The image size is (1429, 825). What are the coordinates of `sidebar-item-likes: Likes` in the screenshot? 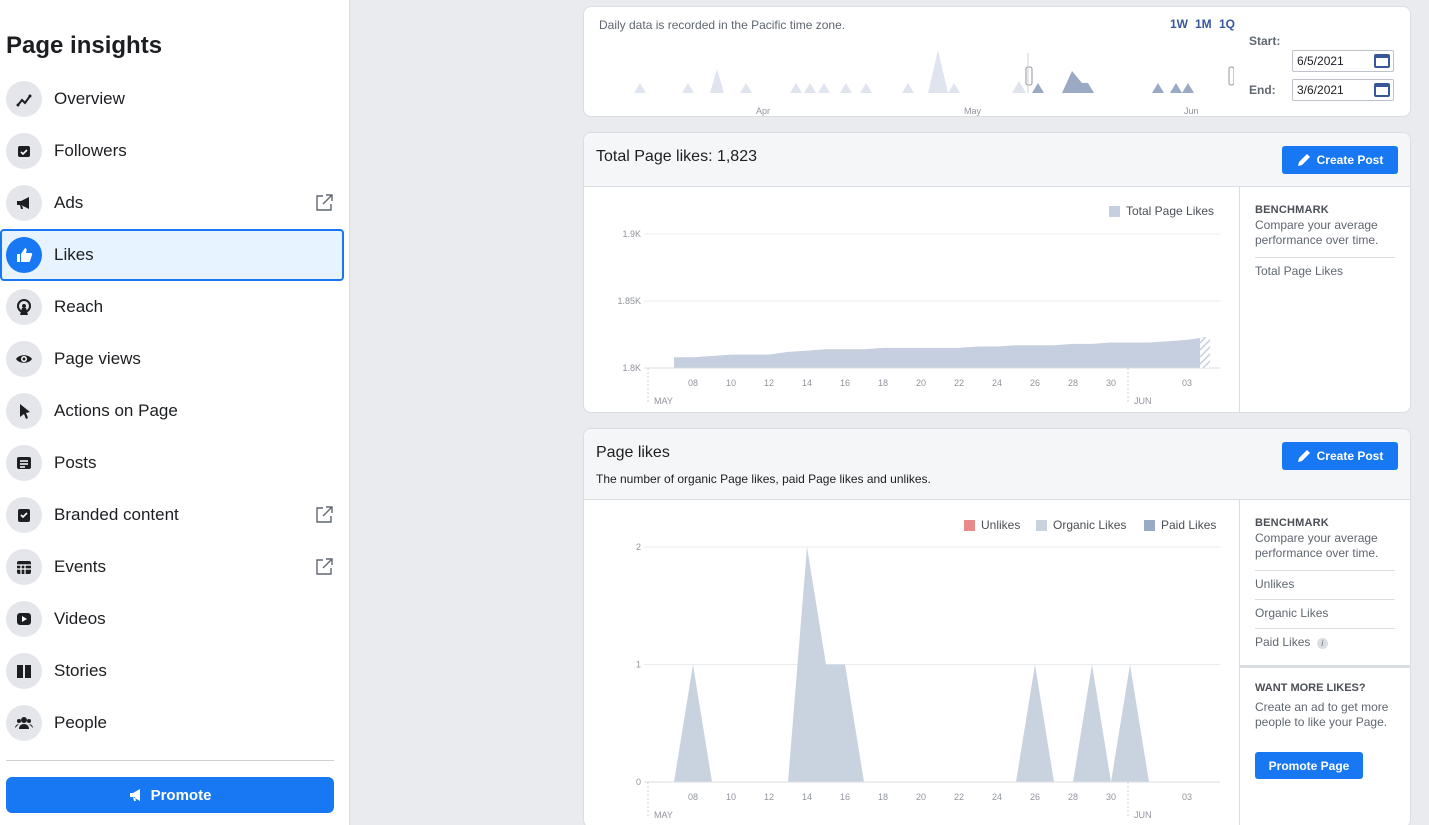 It's located at (172, 255).